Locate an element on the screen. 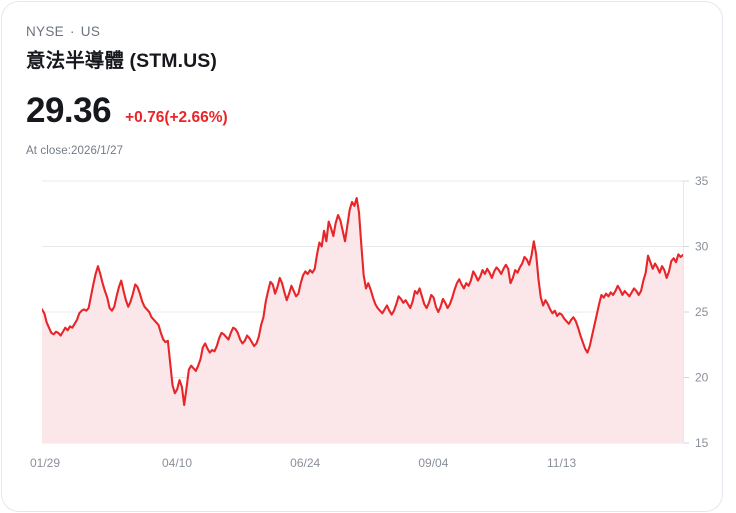  y-axis-label: 20 is located at coordinates (702, 377).